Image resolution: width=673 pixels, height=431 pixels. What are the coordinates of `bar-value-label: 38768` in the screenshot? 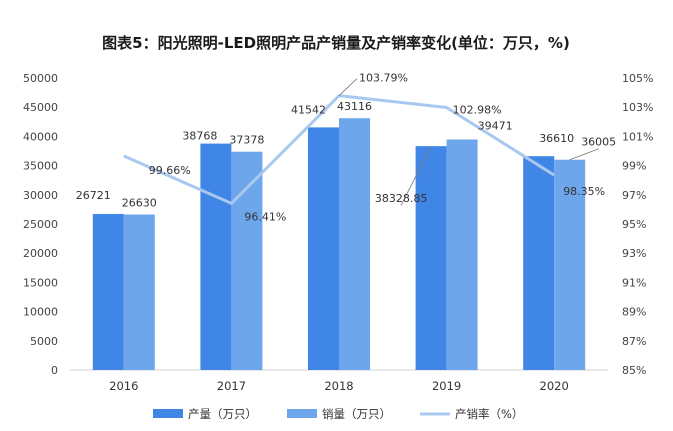 It's located at (199, 136).